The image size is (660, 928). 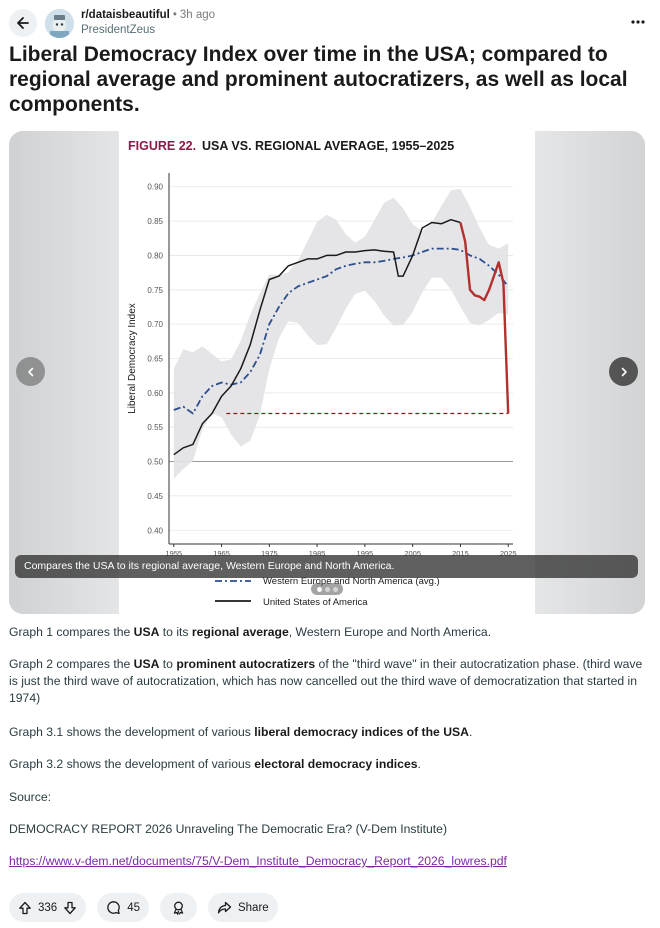 I want to click on post-author: PresidentZeus, so click(x=118, y=30).